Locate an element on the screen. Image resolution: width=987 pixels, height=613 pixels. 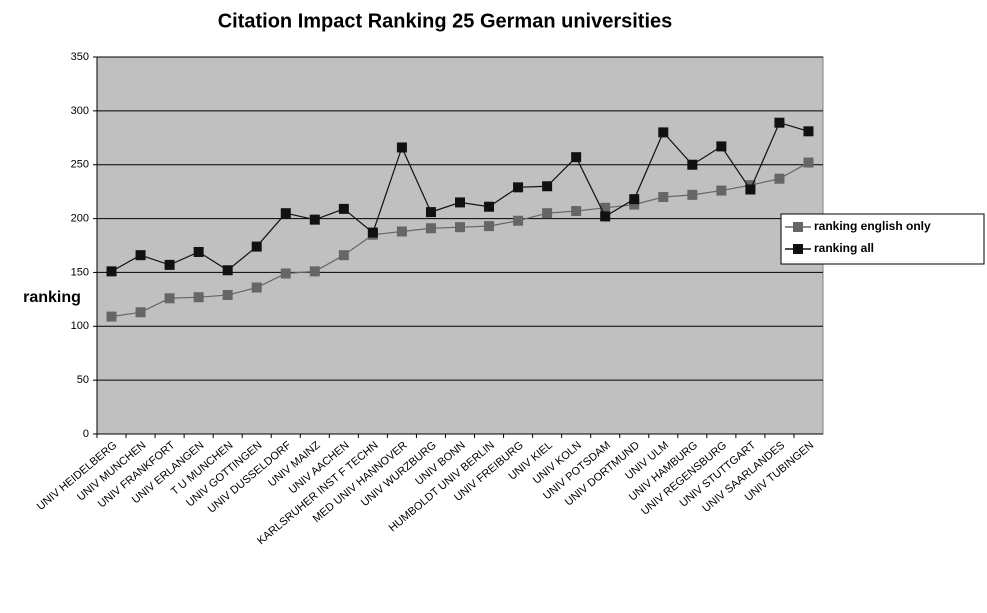
legend-label: ranking english only is located at coordinates (872, 226).